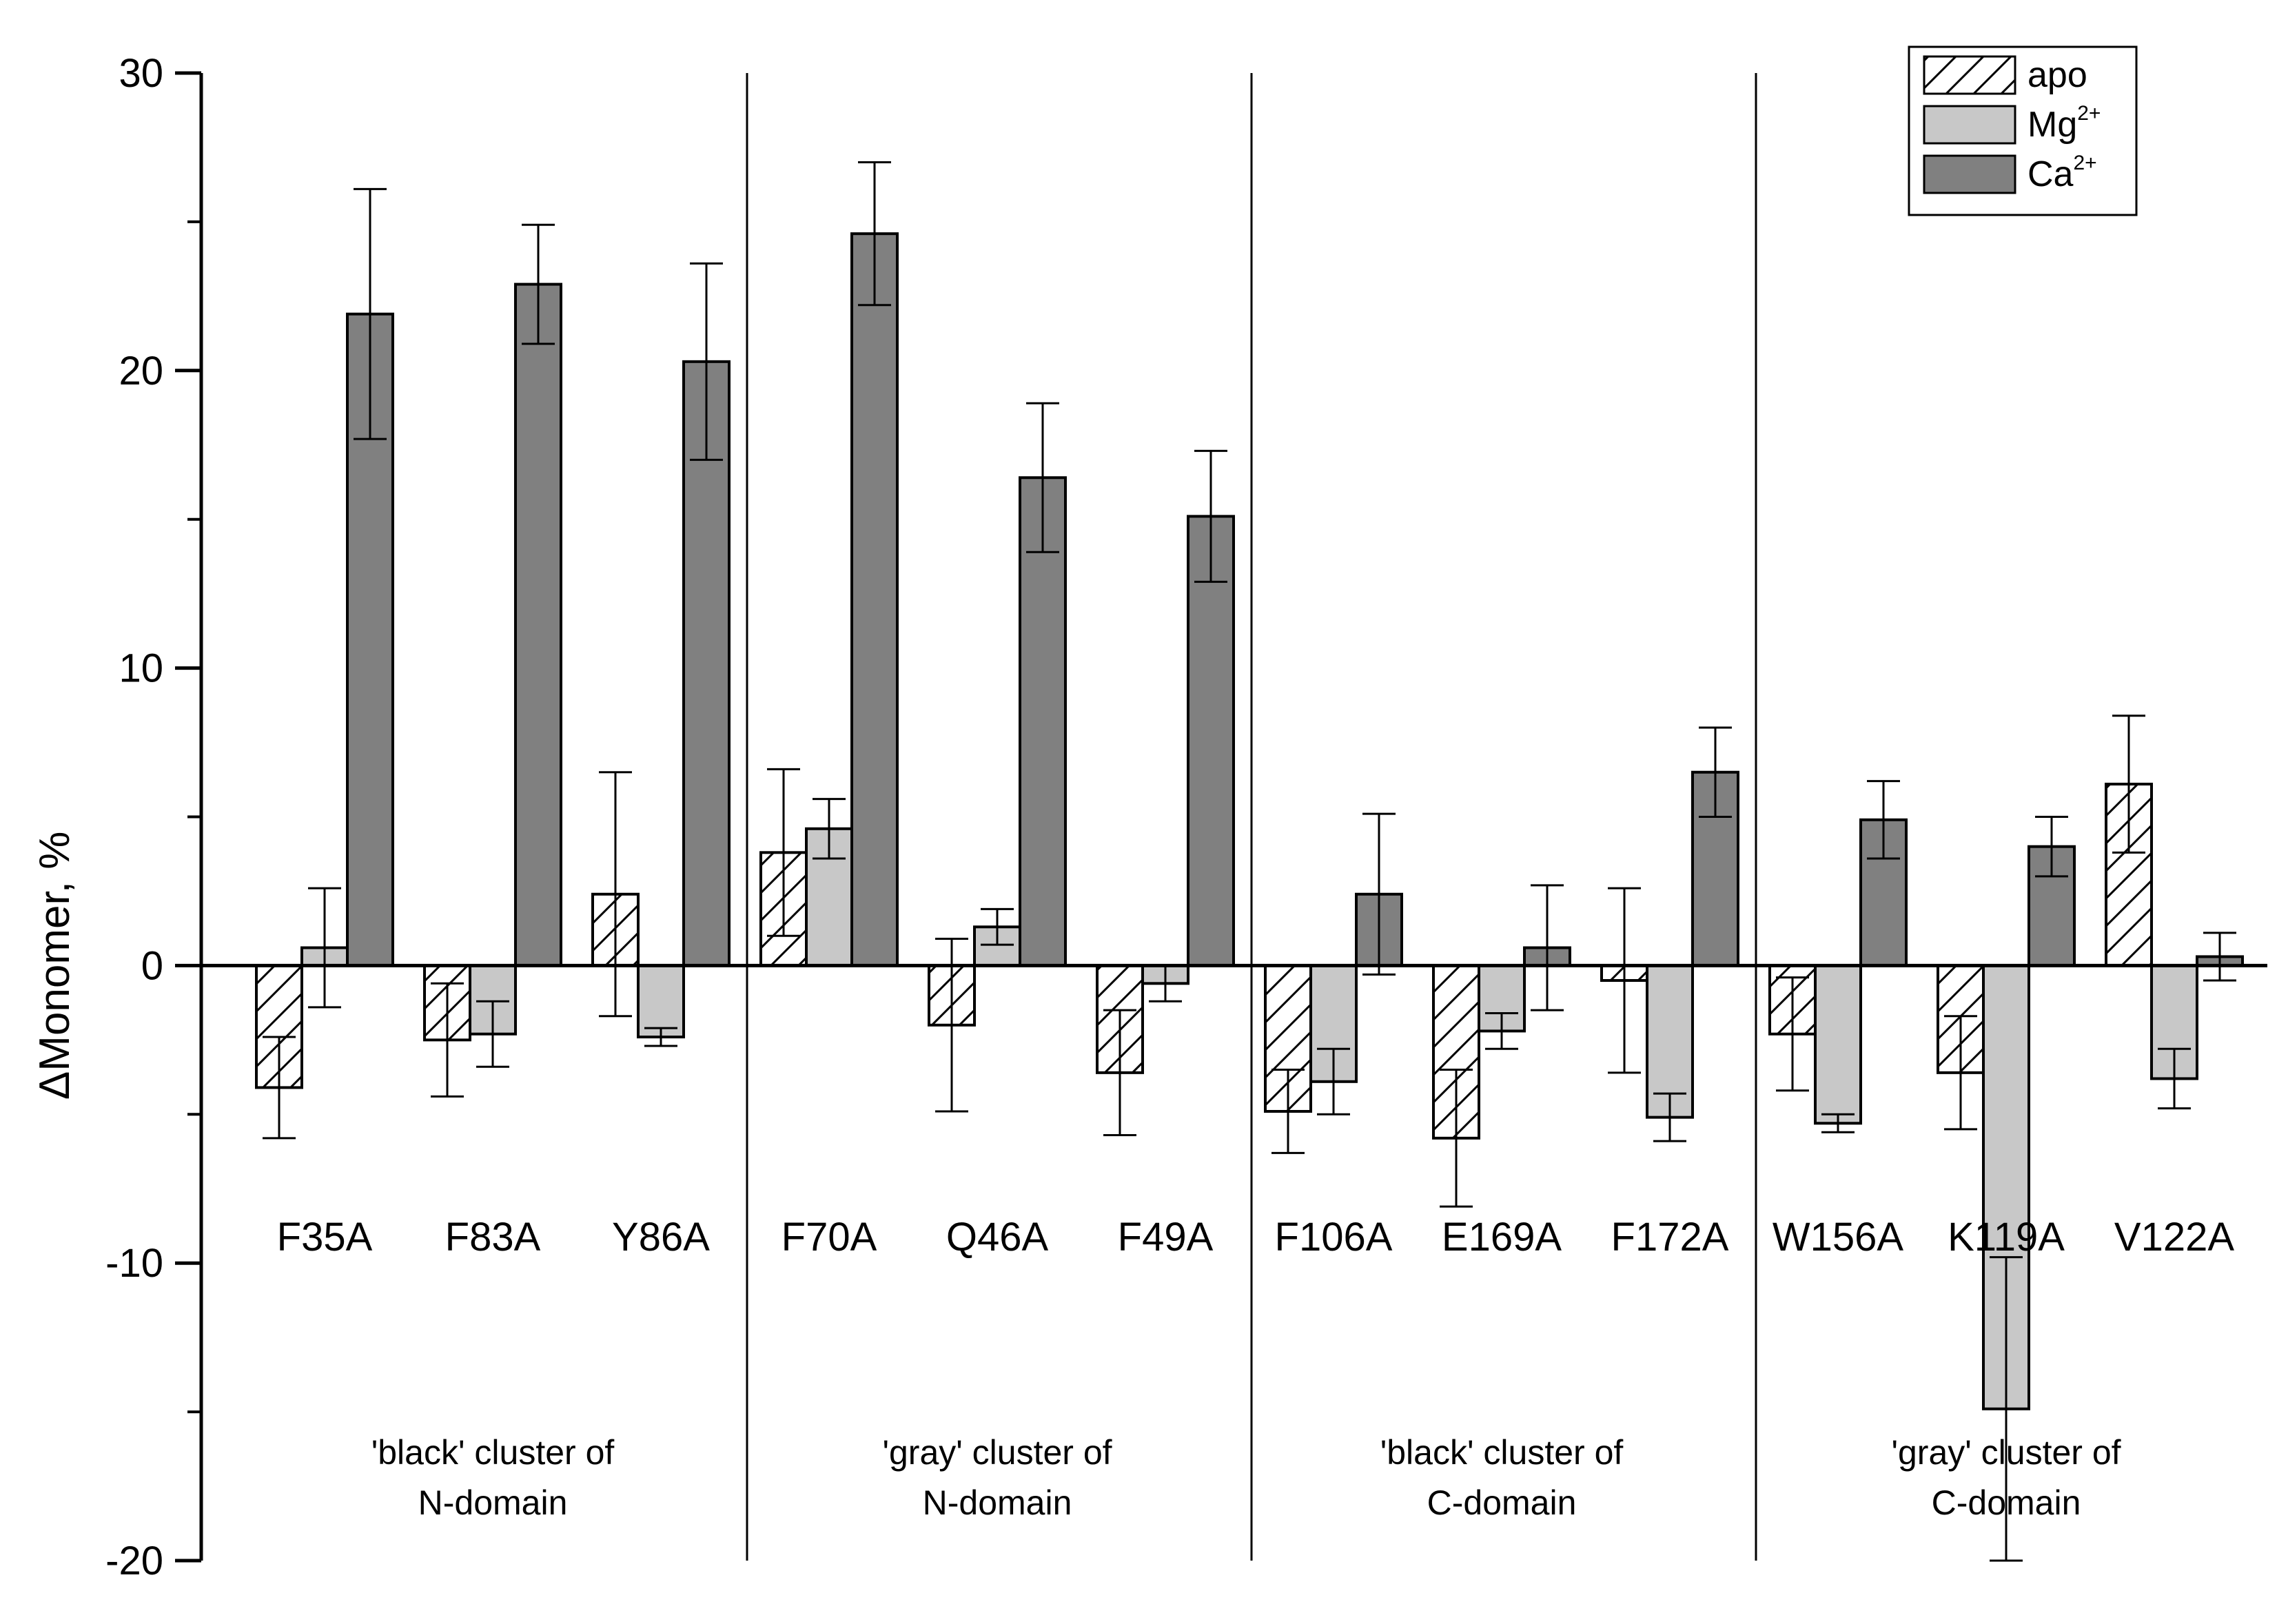  What do you see at coordinates (1969, 125) in the screenshot?
I see `legend-swatch-mg` at bounding box center [1969, 125].